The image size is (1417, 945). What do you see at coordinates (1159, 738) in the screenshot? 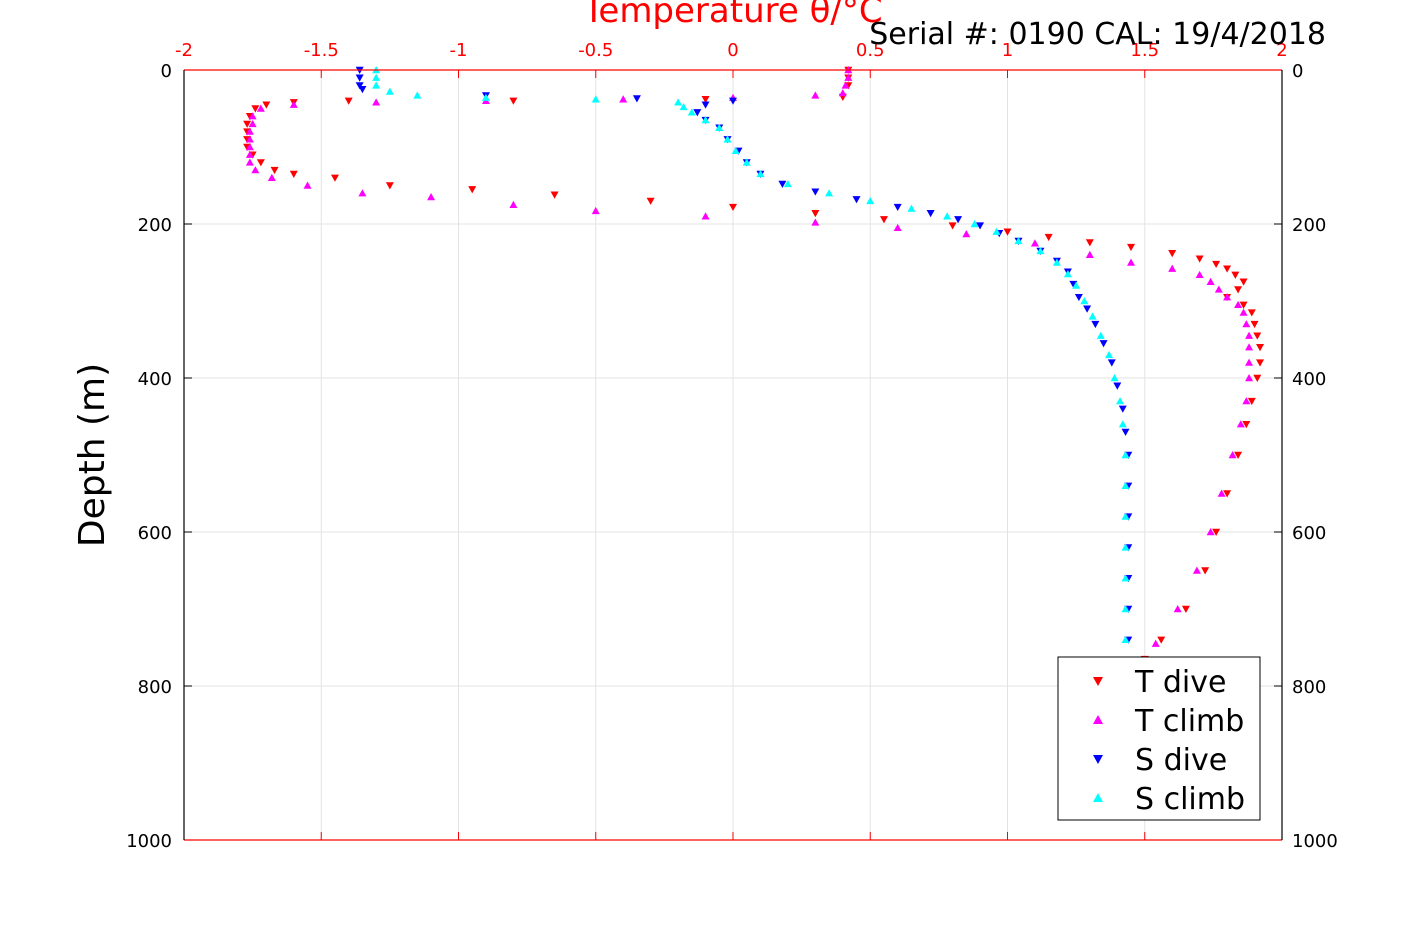
I see `legend-box` at bounding box center [1159, 738].